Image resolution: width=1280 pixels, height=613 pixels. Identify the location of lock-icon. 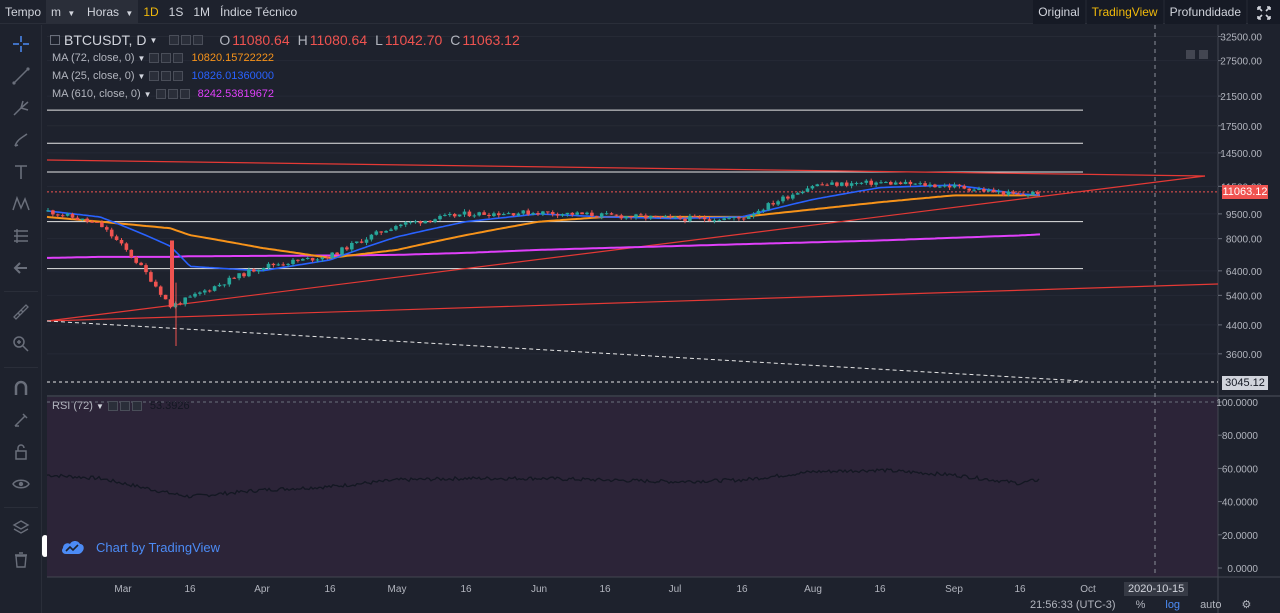
(21, 452).